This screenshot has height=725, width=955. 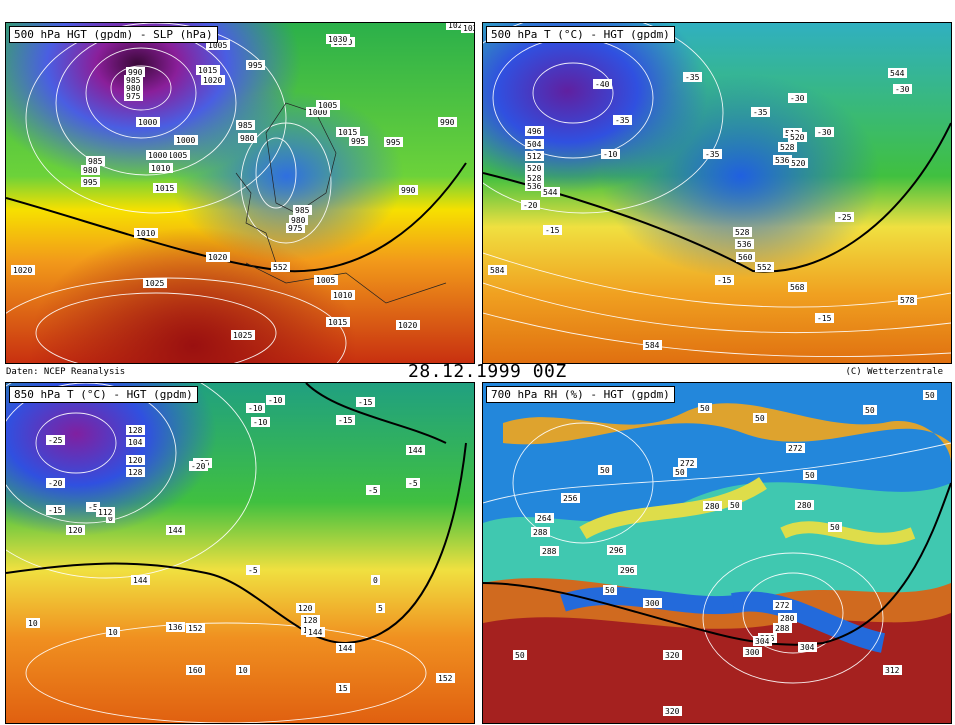 What do you see at coordinates (530, 205) in the screenshot?
I see `contour-label: -20` at bounding box center [530, 205].